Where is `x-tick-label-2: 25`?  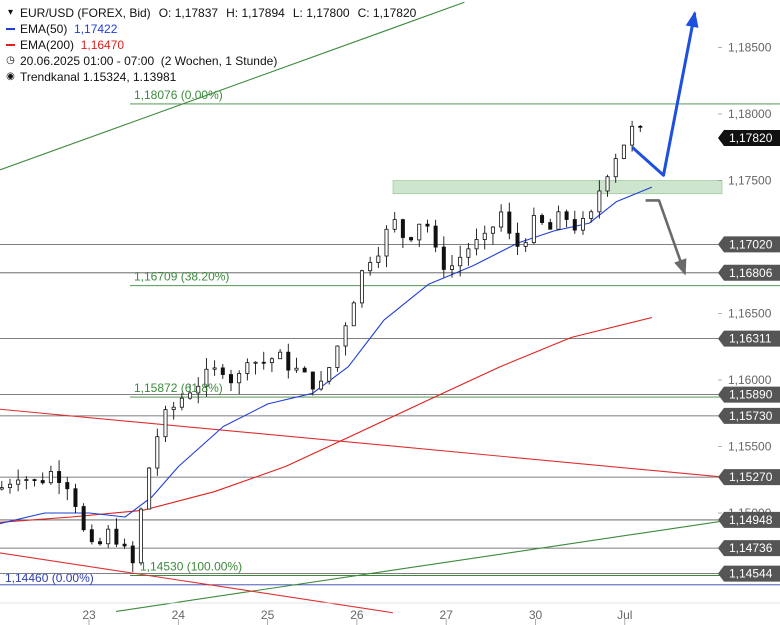
x-tick-label-2: 25 is located at coordinates (268, 615).